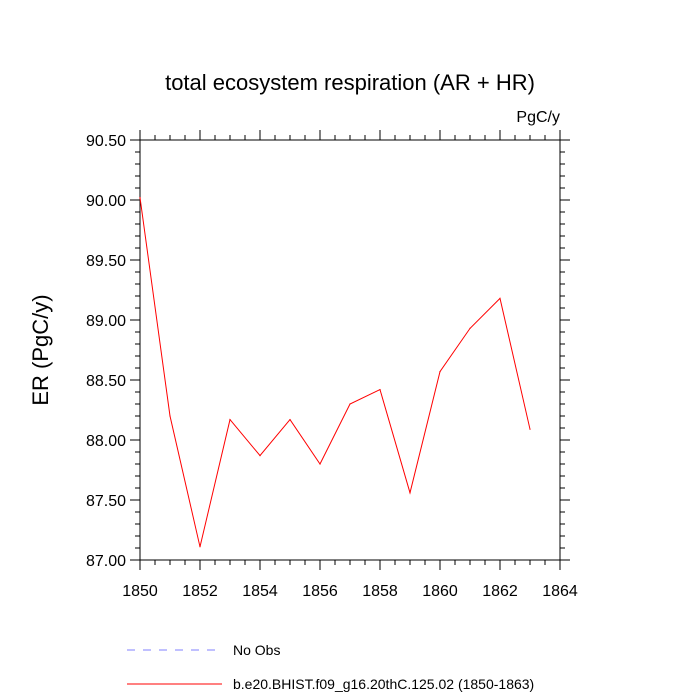 This screenshot has width=700, height=700. I want to click on units-label: PgC/y, so click(538, 117).